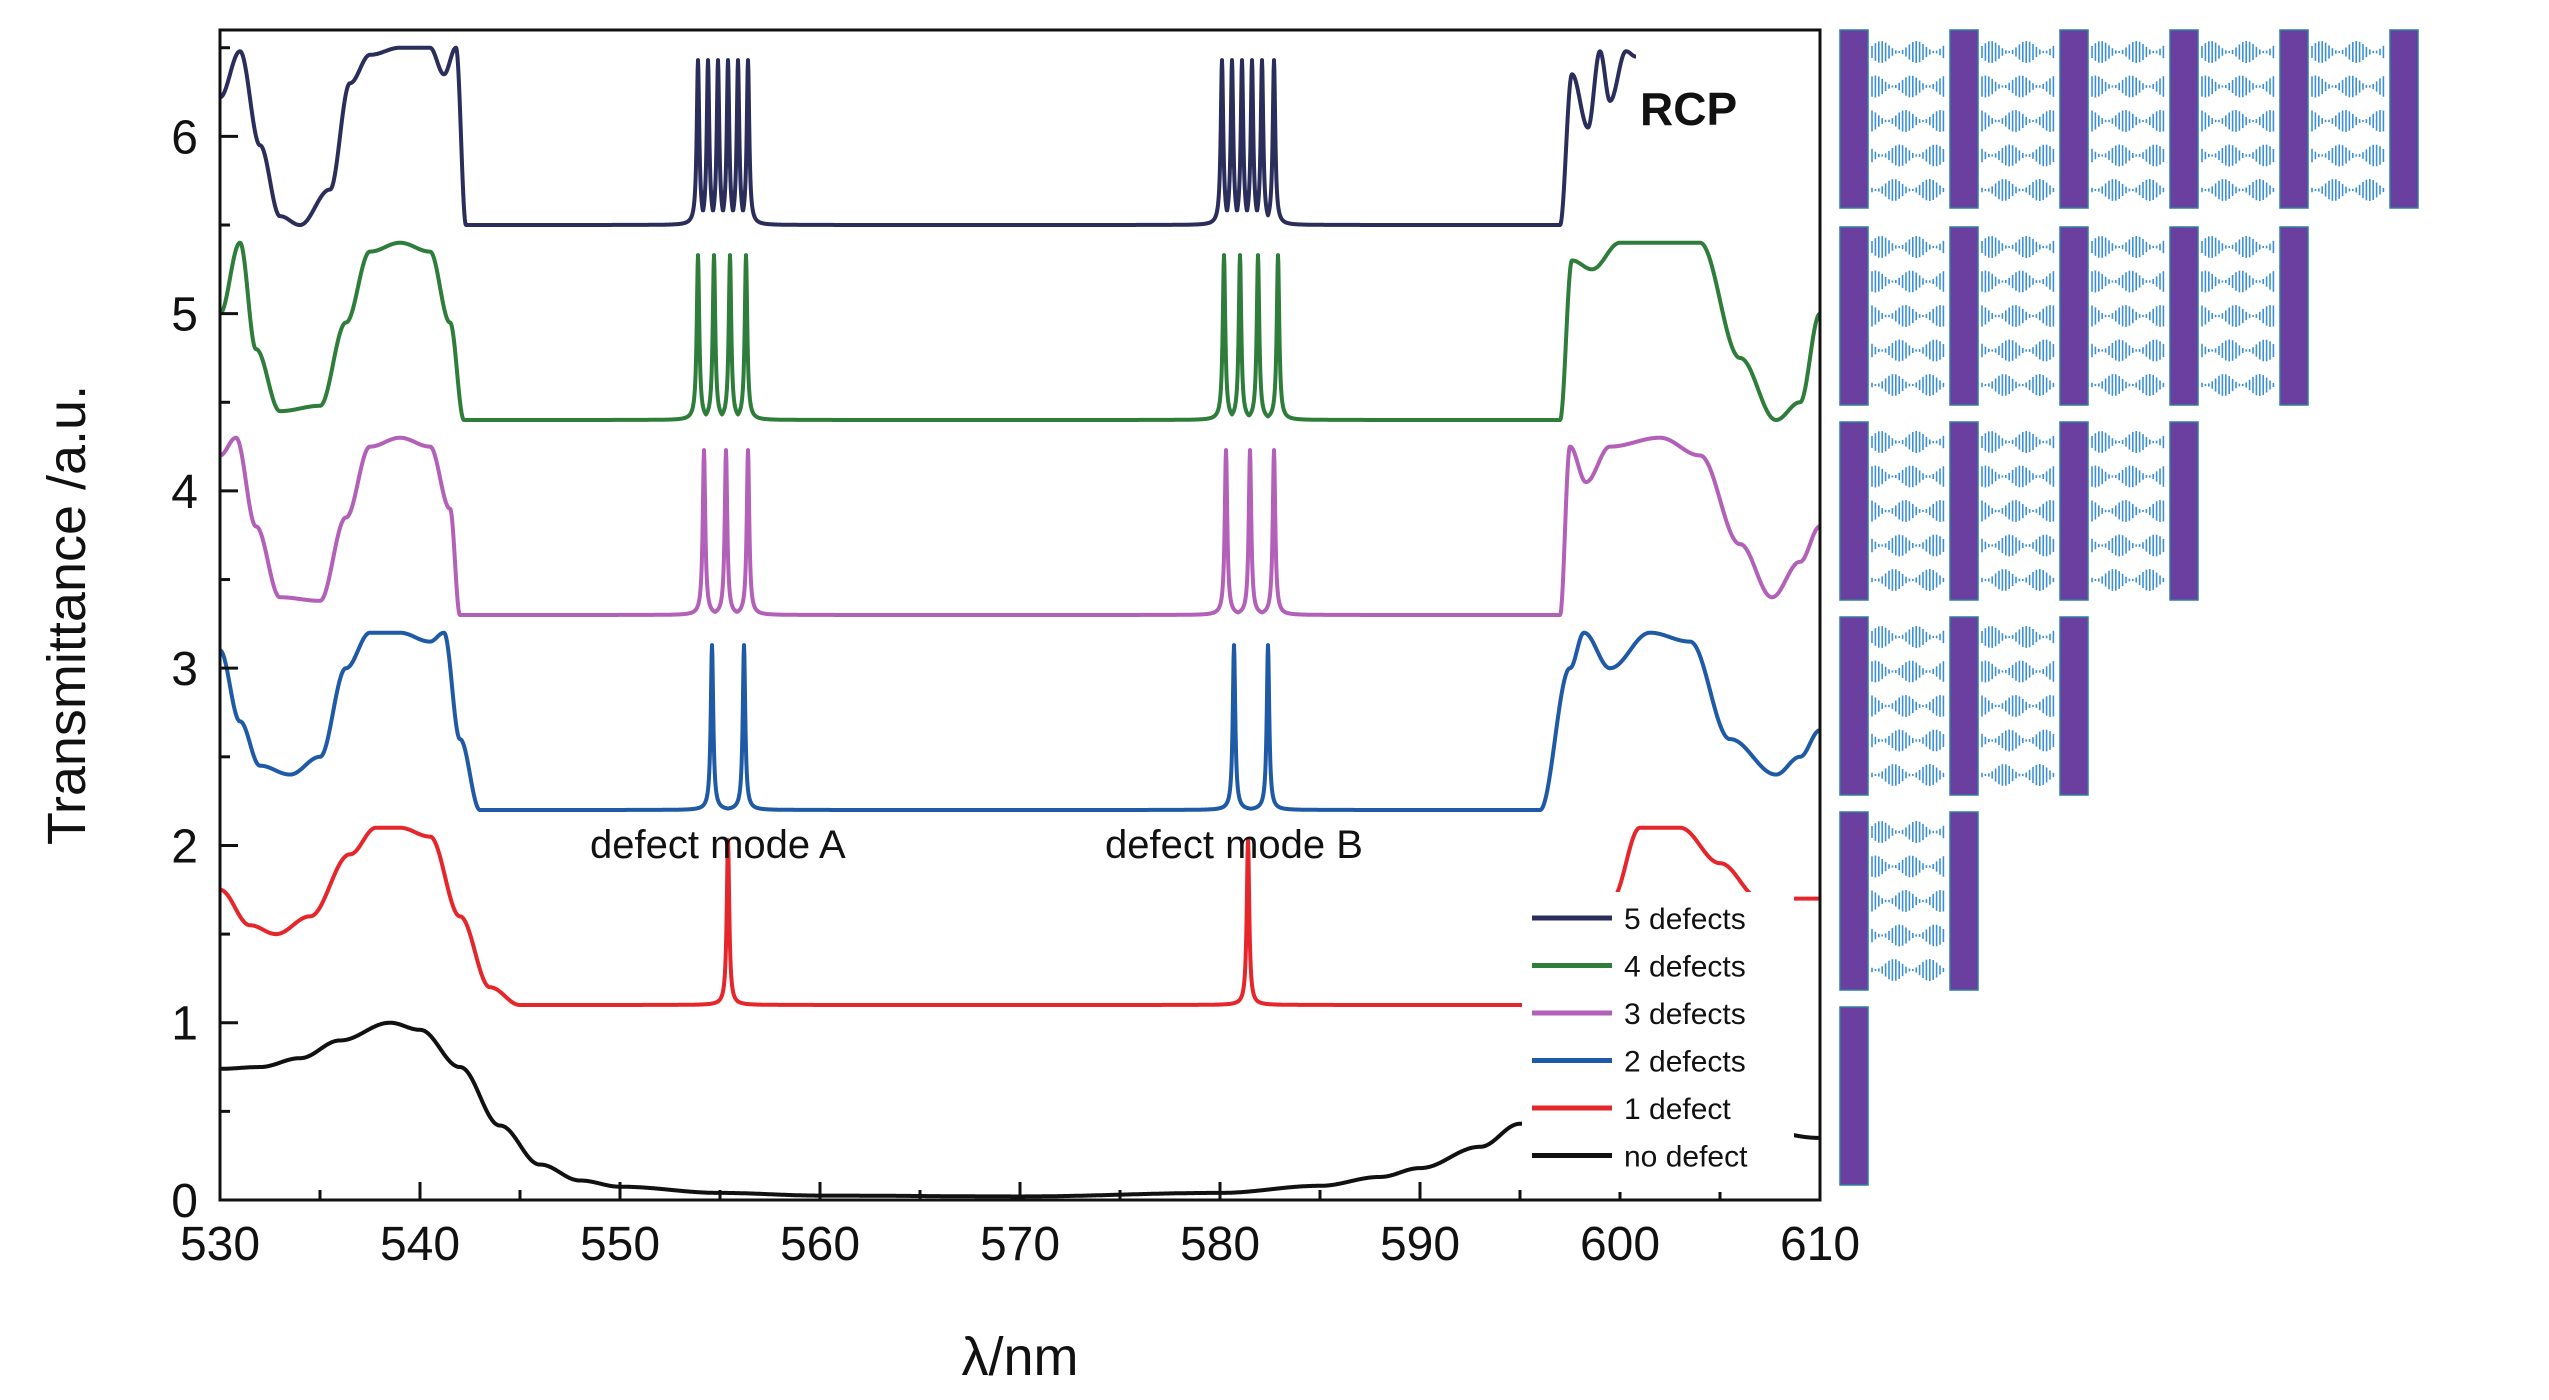 The width and height of the screenshot is (2549, 1400). What do you see at coordinates (184, 492) in the screenshot?
I see `y-tick-label: 4` at bounding box center [184, 492].